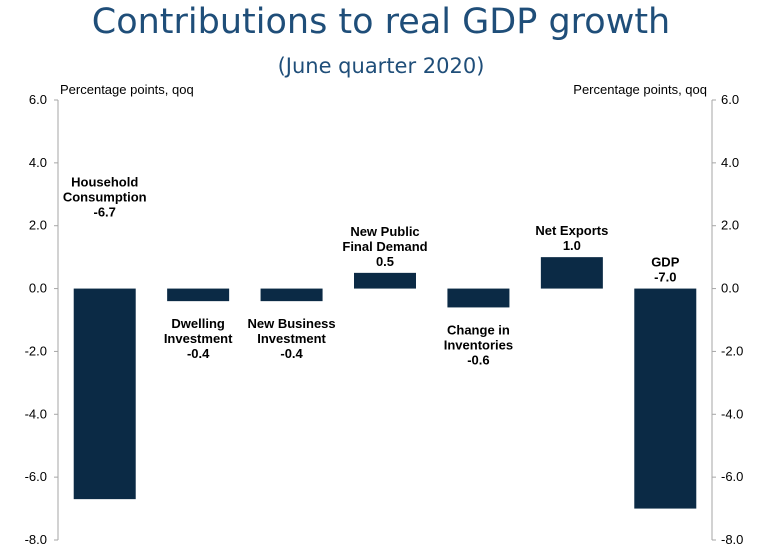 The width and height of the screenshot is (762, 552). I want to click on bar-category-label: New Business, so click(291, 323).